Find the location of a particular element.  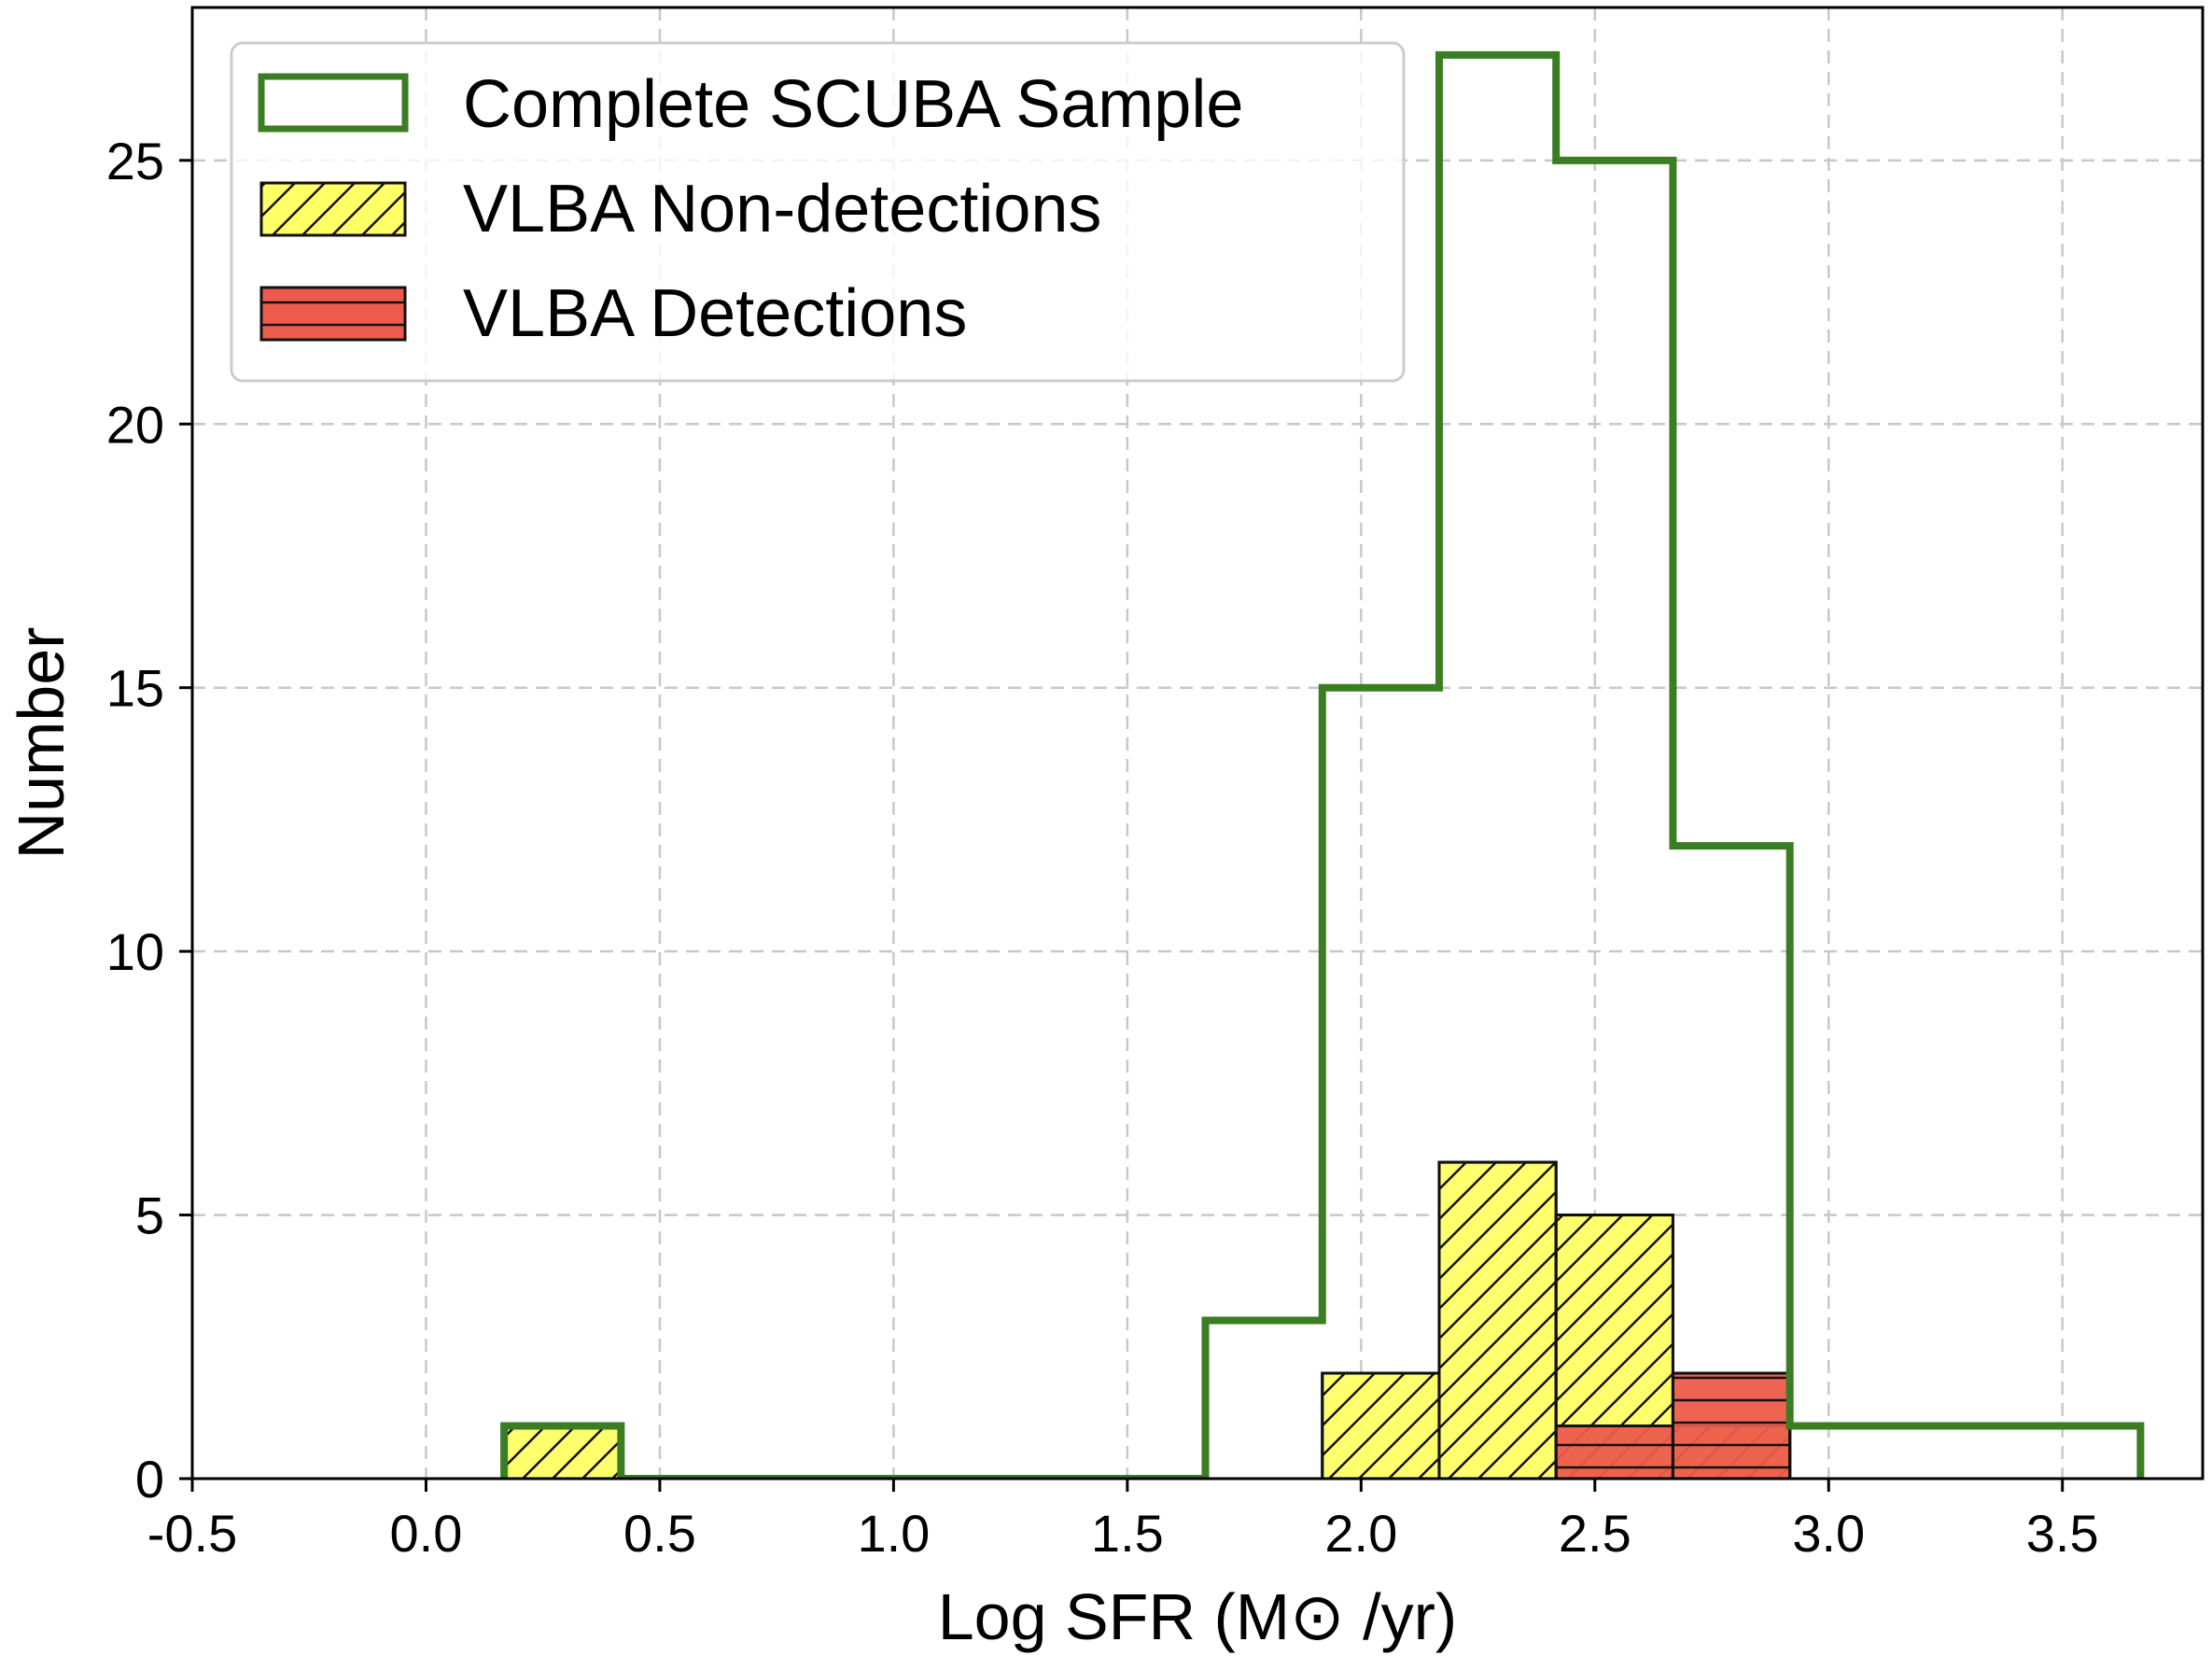

x-tick-label: 1.5 is located at coordinates (1127, 1534).